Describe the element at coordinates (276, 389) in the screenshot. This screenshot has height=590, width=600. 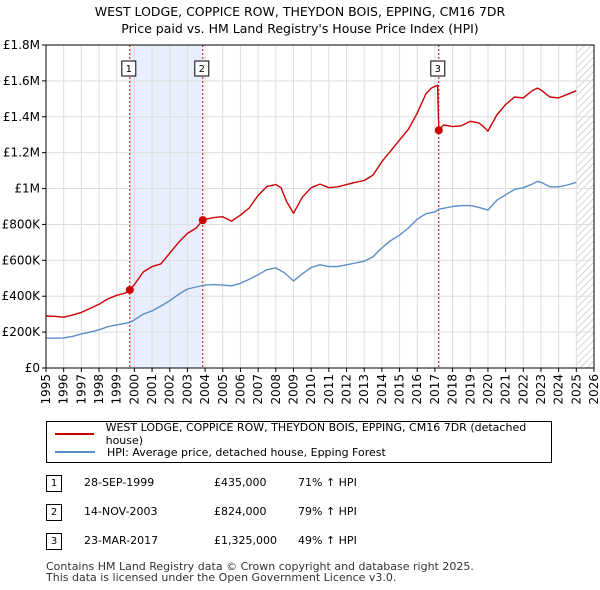
I see `x-tick-label: 2008` at that location.